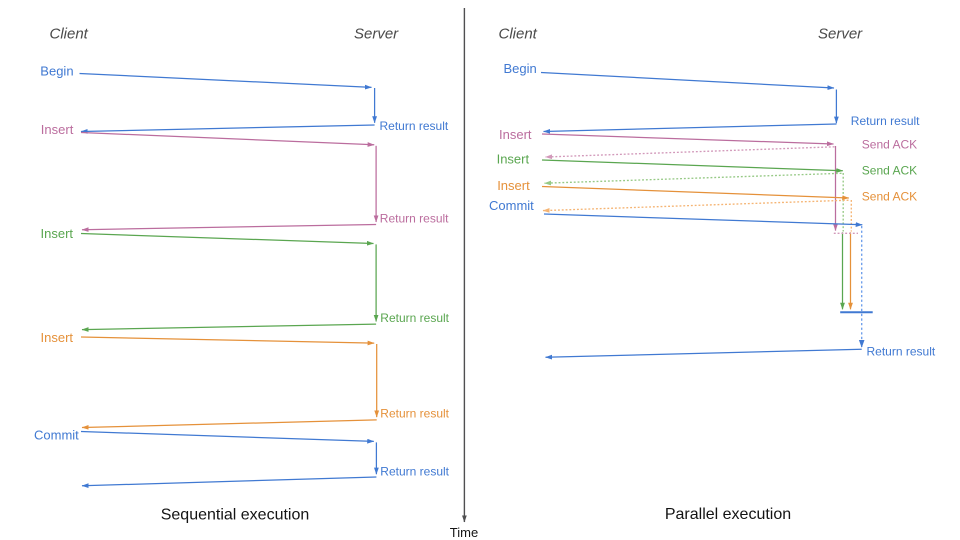 The image size is (960, 540). Describe the element at coordinates (728, 514) in the screenshot. I see `svg-text: Parallel execution` at that location.